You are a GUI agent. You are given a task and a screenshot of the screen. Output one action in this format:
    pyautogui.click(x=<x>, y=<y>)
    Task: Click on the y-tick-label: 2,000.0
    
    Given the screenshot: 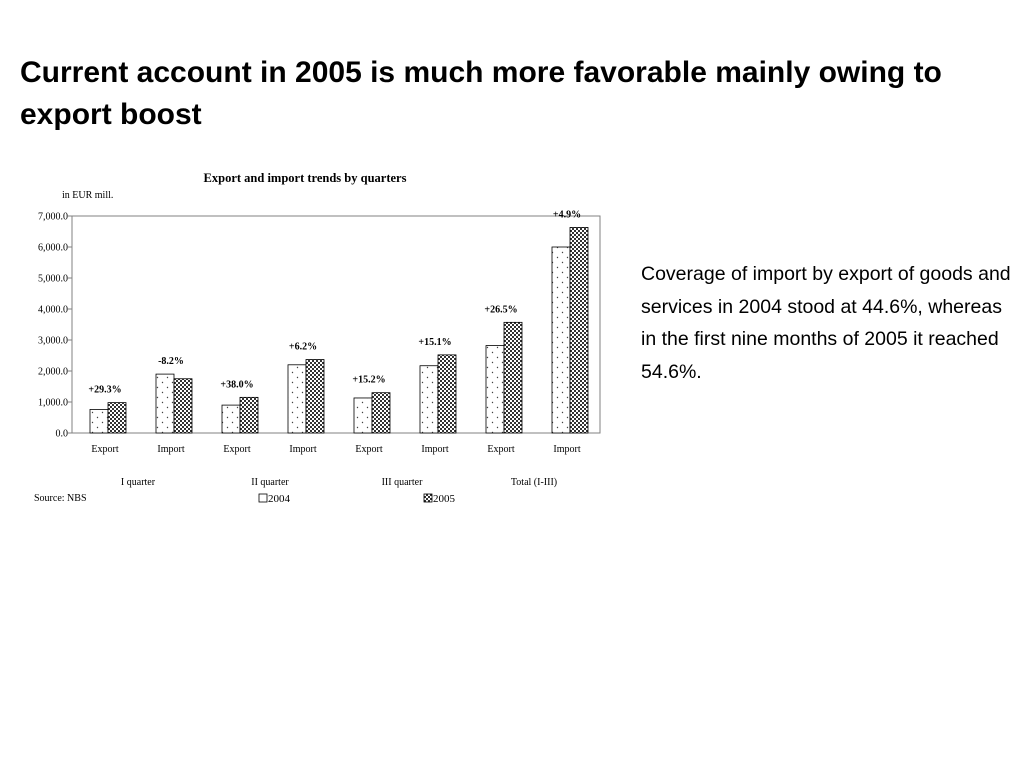 What is the action you would take?
    pyautogui.click(x=53, y=372)
    